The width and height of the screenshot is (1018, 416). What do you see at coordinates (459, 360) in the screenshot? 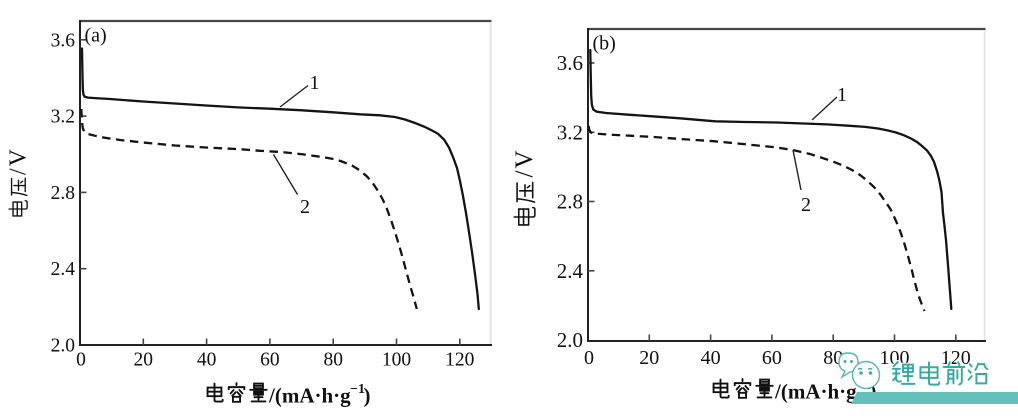
I see `svg-text: 120` at bounding box center [459, 360].